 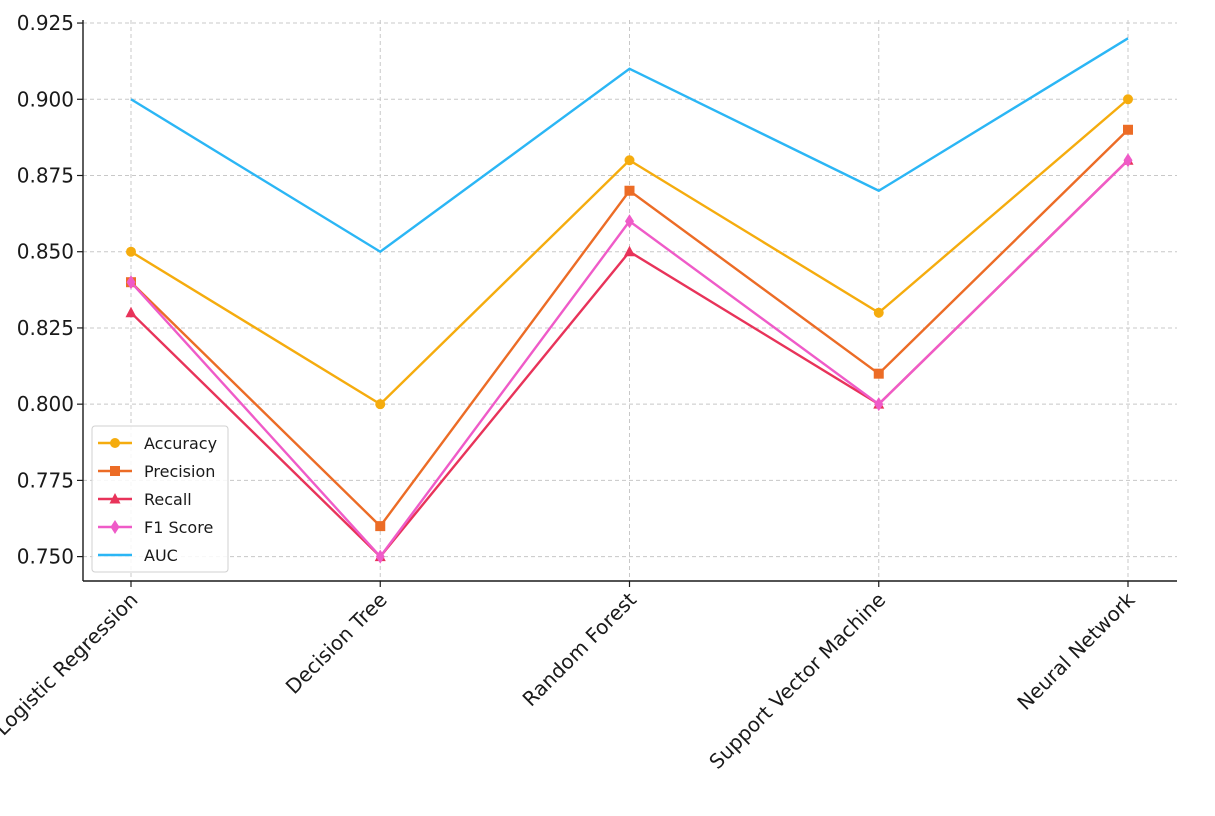 I want to click on legend-item-auc: AUC, so click(x=138, y=555).